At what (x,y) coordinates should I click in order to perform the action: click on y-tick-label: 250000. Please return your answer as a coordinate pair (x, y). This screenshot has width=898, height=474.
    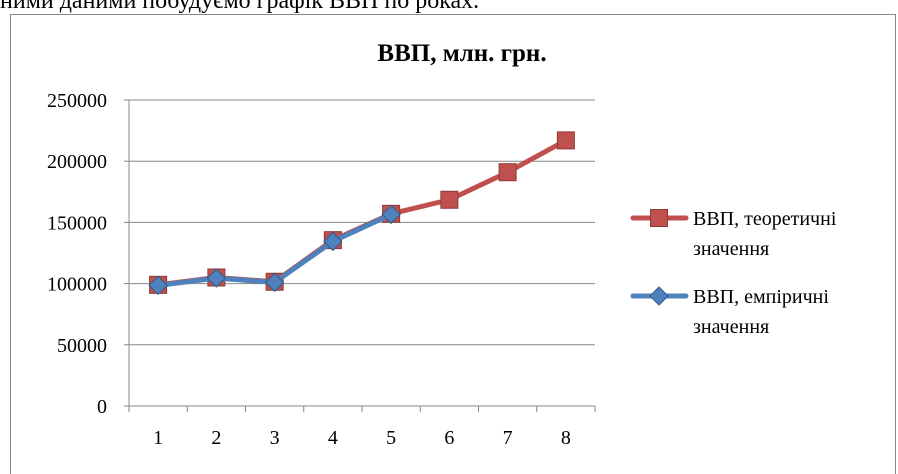
    Looking at the image, I should click on (77, 101).